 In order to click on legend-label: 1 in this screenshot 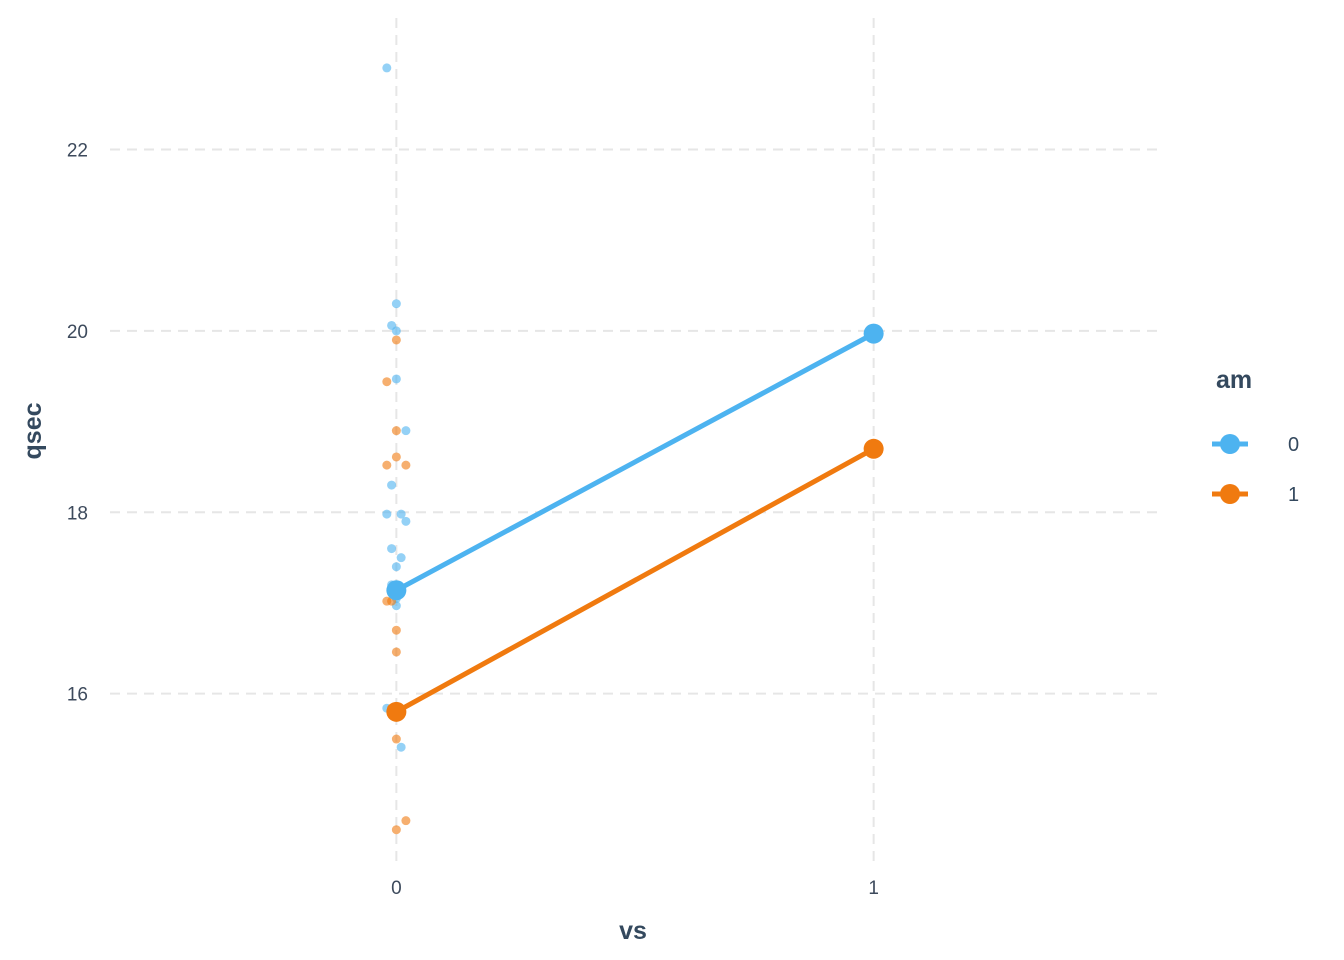, I will do `click(1293, 495)`.